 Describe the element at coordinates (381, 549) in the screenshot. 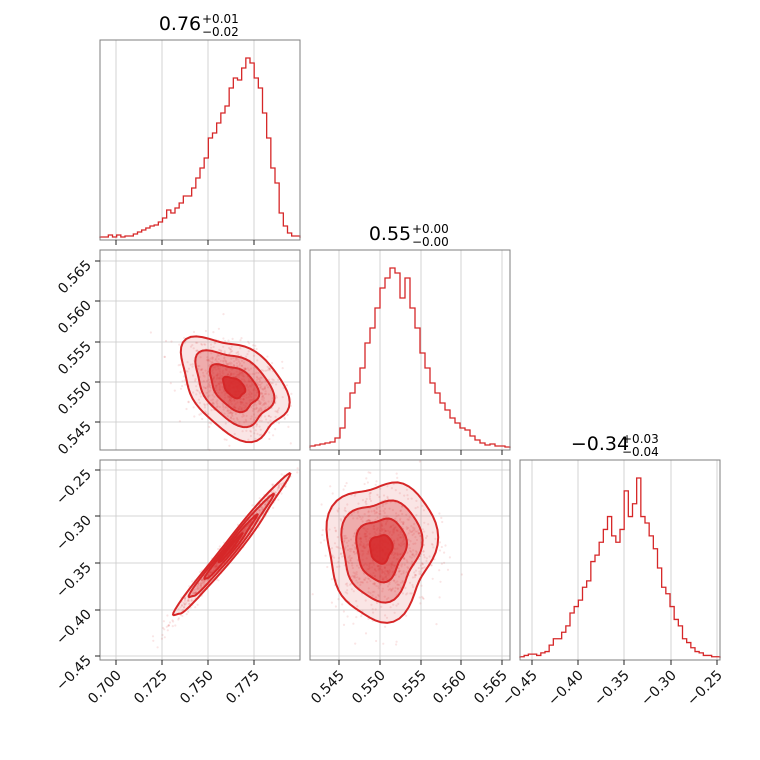

I see `contour-level` at that location.